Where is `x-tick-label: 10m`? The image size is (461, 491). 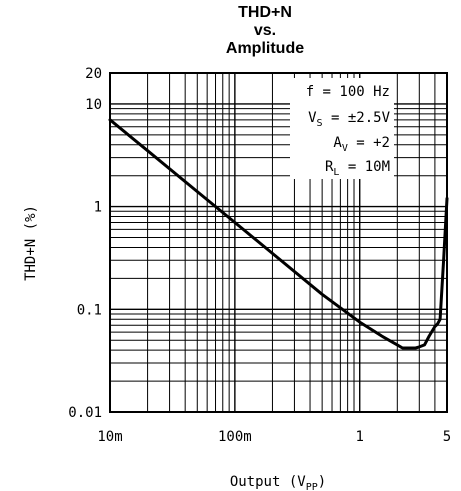 x-tick-label: 10m is located at coordinates (109, 437).